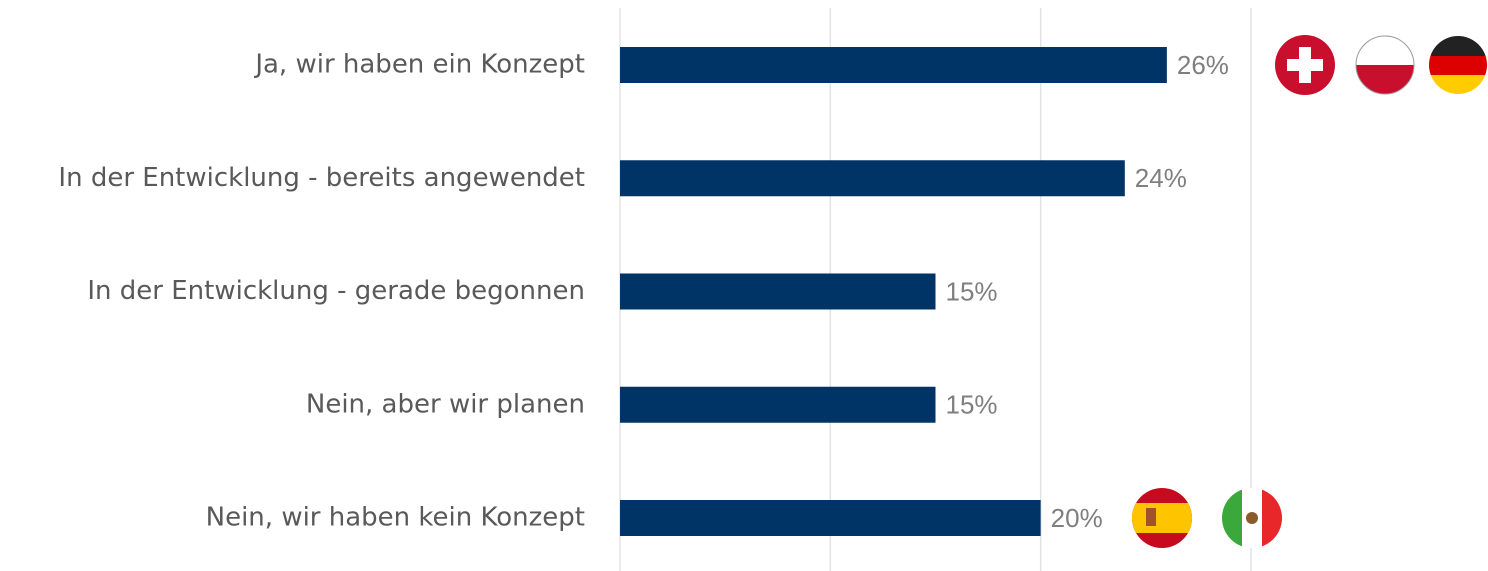  What do you see at coordinates (1458, 65) in the screenshot?
I see `flag-germany` at bounding box center [1458, 65].